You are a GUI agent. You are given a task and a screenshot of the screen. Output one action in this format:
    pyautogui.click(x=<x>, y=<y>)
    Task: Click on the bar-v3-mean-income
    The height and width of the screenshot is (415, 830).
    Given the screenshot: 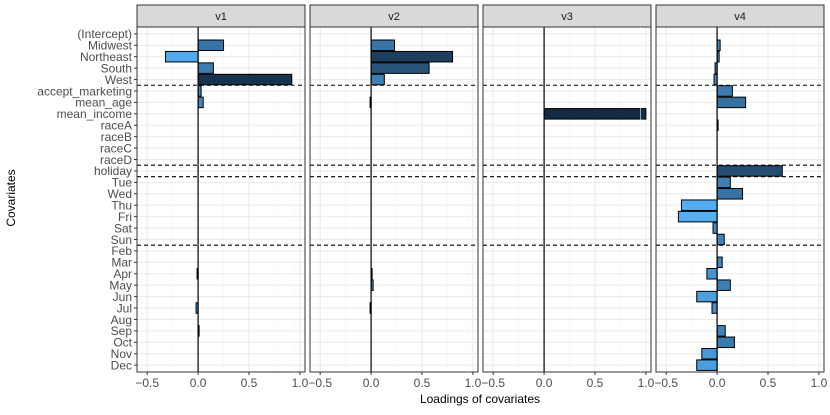 What is the action you would take?
    pyautogui.click(x=595, y=114)
    